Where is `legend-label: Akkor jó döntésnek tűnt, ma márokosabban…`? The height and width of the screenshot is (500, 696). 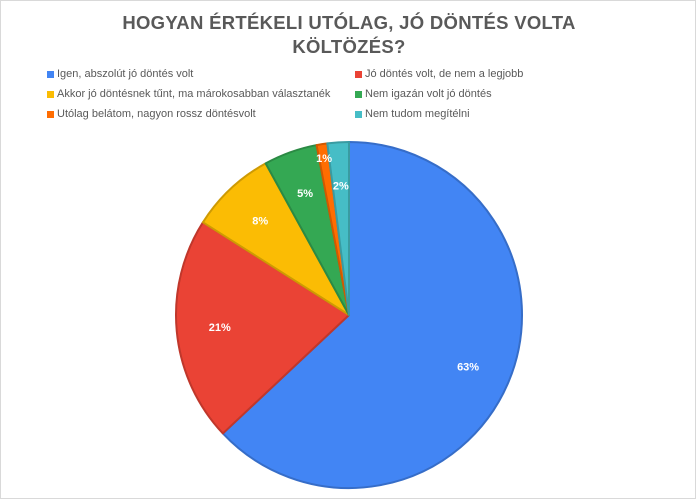
legend-label: Akkor jó döntésnek tűnt, ma márokosabban… is located at coordinates (194, 94).